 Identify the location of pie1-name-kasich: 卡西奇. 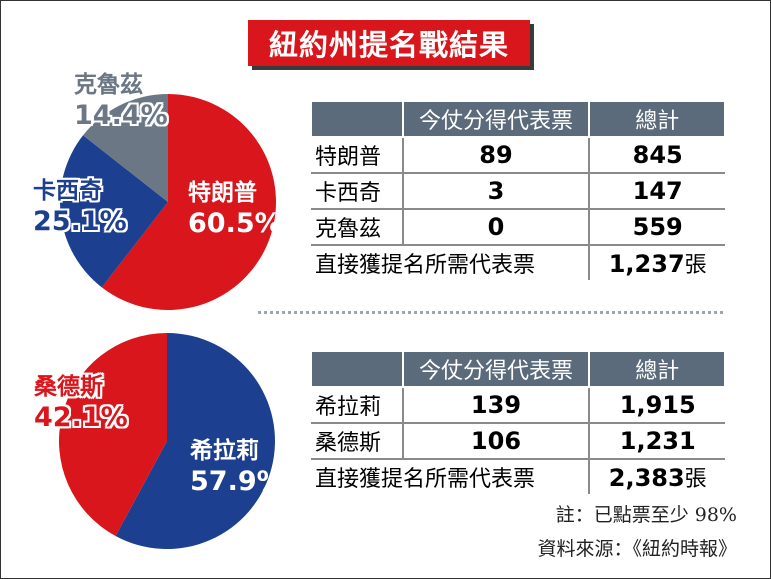
(67, 191).